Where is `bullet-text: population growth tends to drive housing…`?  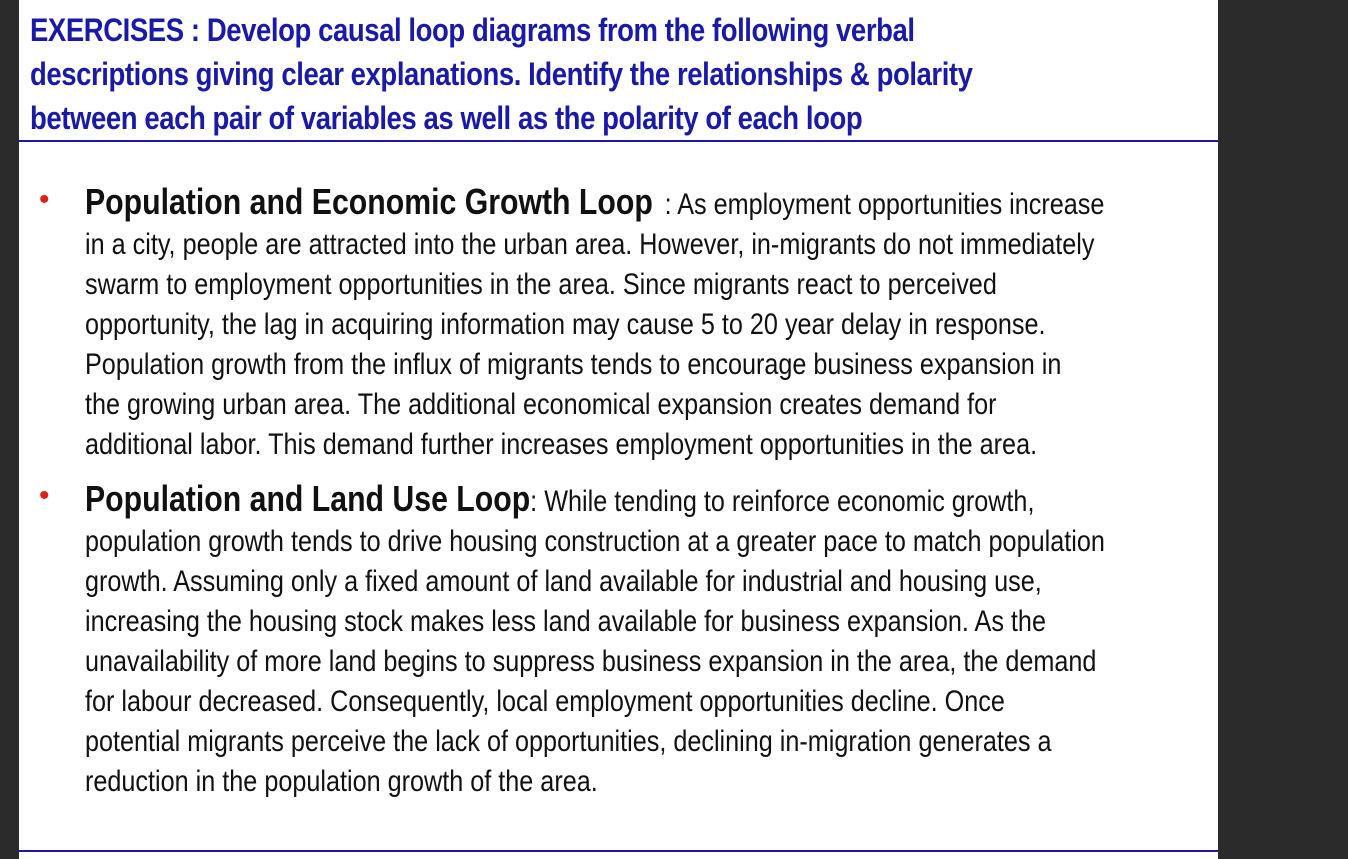 bullet-text: population growth tends to drive housing… is located at coordinates (595, 541).